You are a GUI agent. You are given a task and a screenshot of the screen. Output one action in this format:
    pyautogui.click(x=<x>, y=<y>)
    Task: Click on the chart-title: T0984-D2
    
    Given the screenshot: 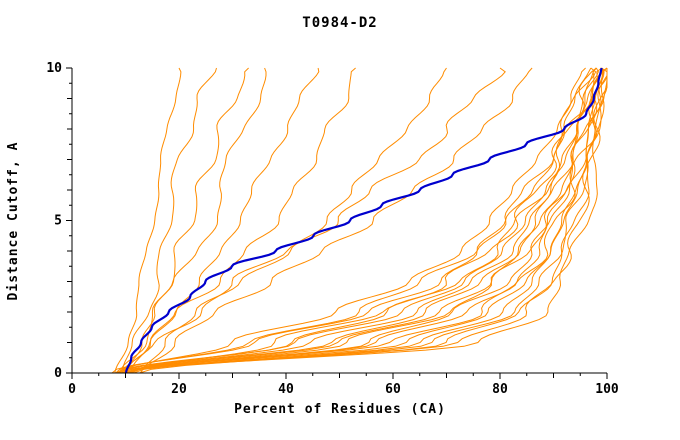 What is the action you would take?
    pyautogui.click(x=339, y=23)
    